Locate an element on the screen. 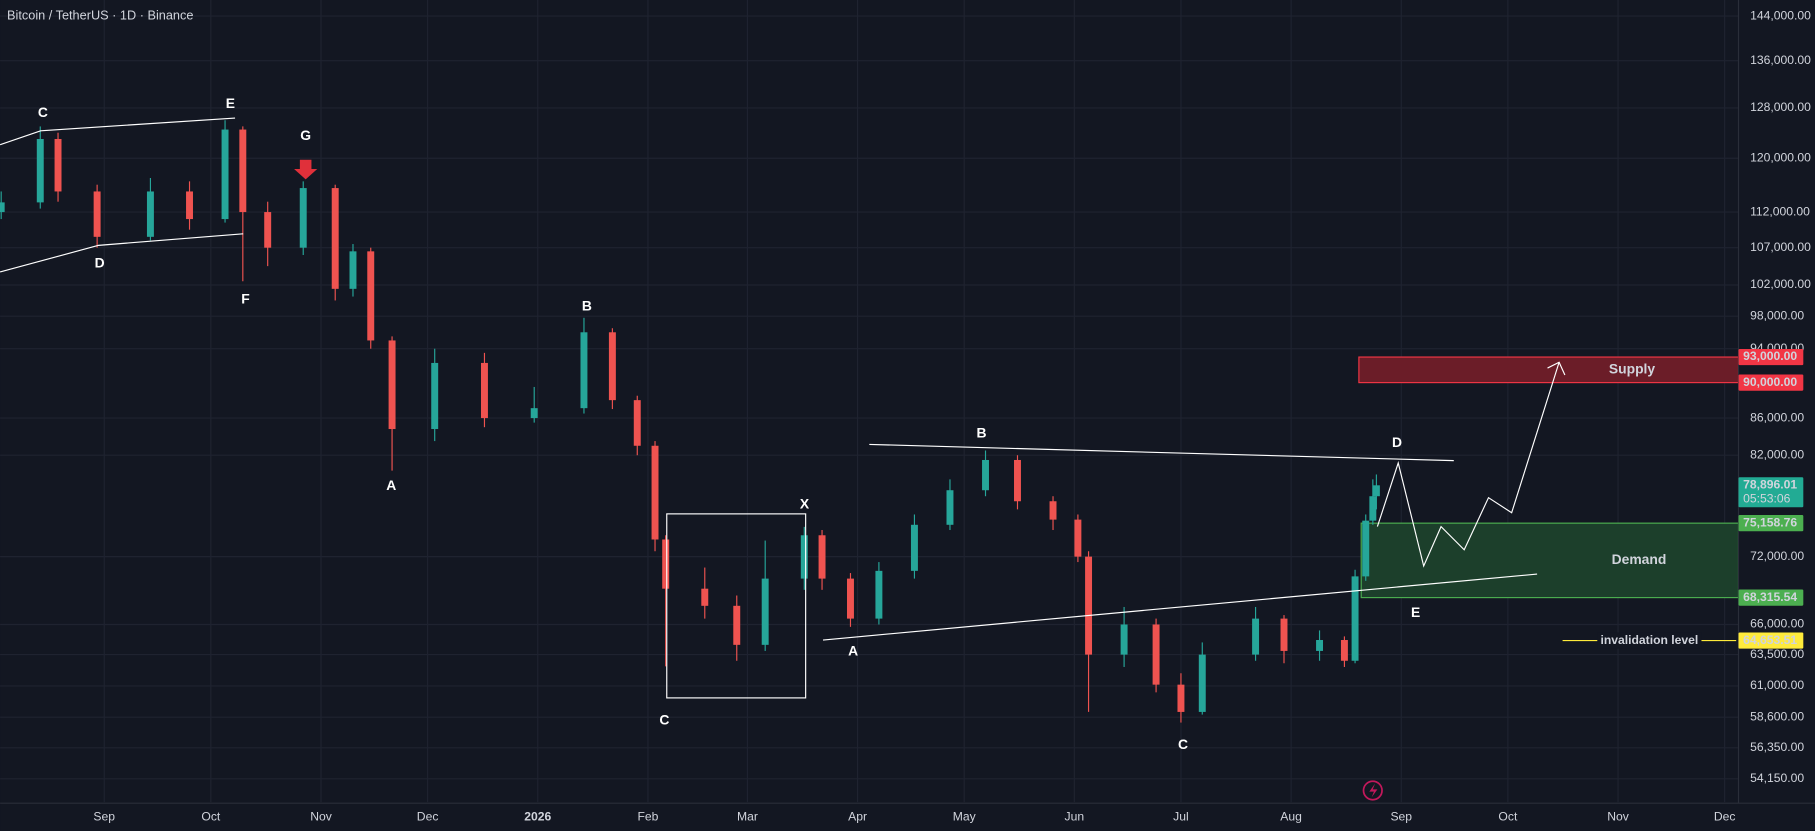 This screenshot has width=1815, height=831. x-tick-label: 2026 is located at coordinates (537, 816).